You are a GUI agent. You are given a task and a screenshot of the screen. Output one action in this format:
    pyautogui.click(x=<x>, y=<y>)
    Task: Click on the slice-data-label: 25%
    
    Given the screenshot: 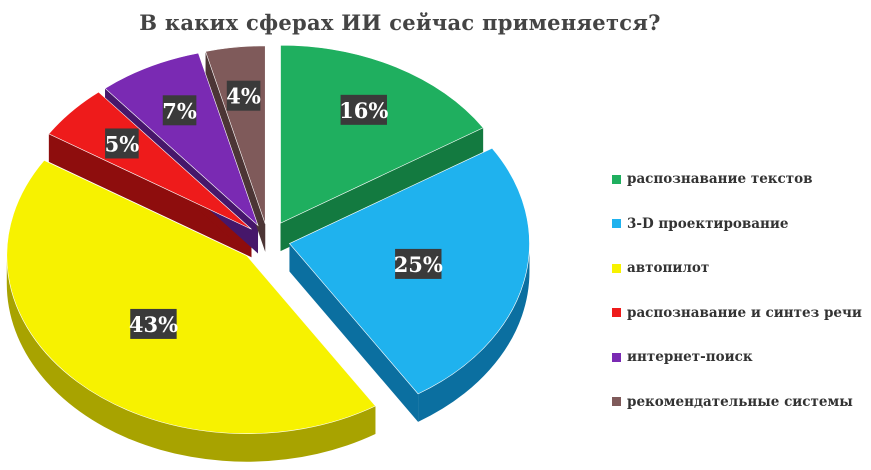 What is the action you would take?
    pyautogui.click(x=418, y=263)
    